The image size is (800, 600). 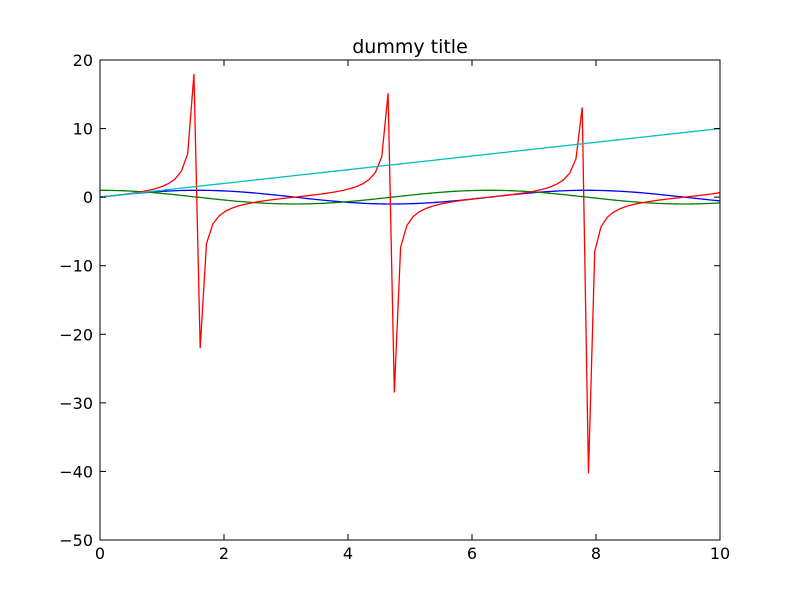 I want to click on series-line-sin, so click(x=410, y=197).